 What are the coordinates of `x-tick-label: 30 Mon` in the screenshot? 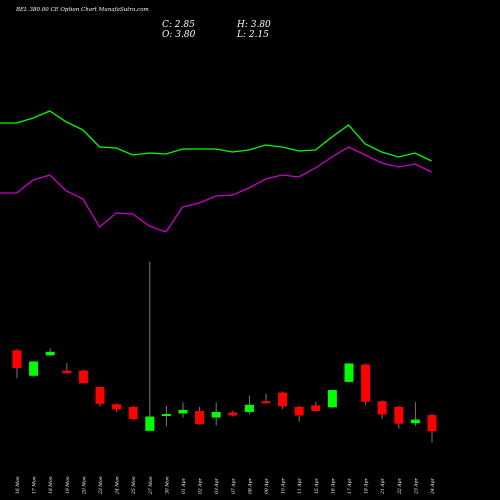 It's located at (167, 485).